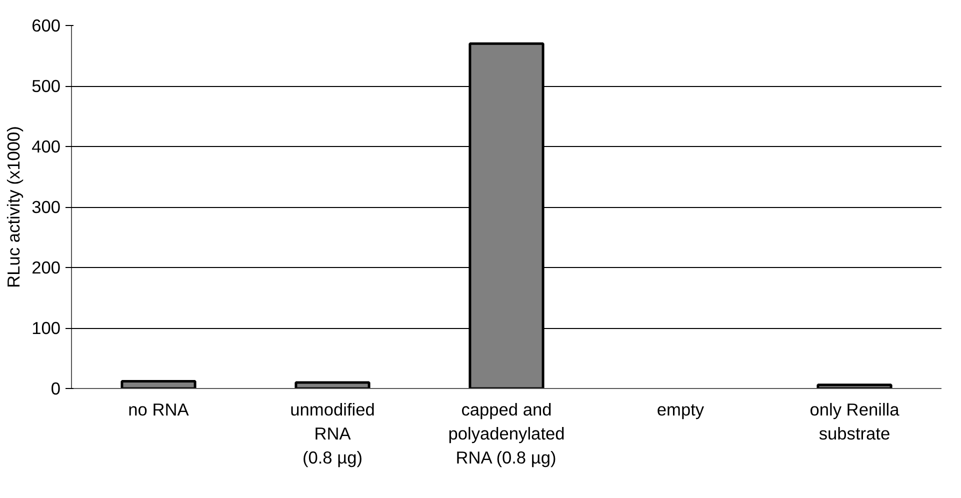  What do you see at coordinates (46, 26) in the screenshot?
I see `y-tick-label: 600` at bounding box center [46, 26].